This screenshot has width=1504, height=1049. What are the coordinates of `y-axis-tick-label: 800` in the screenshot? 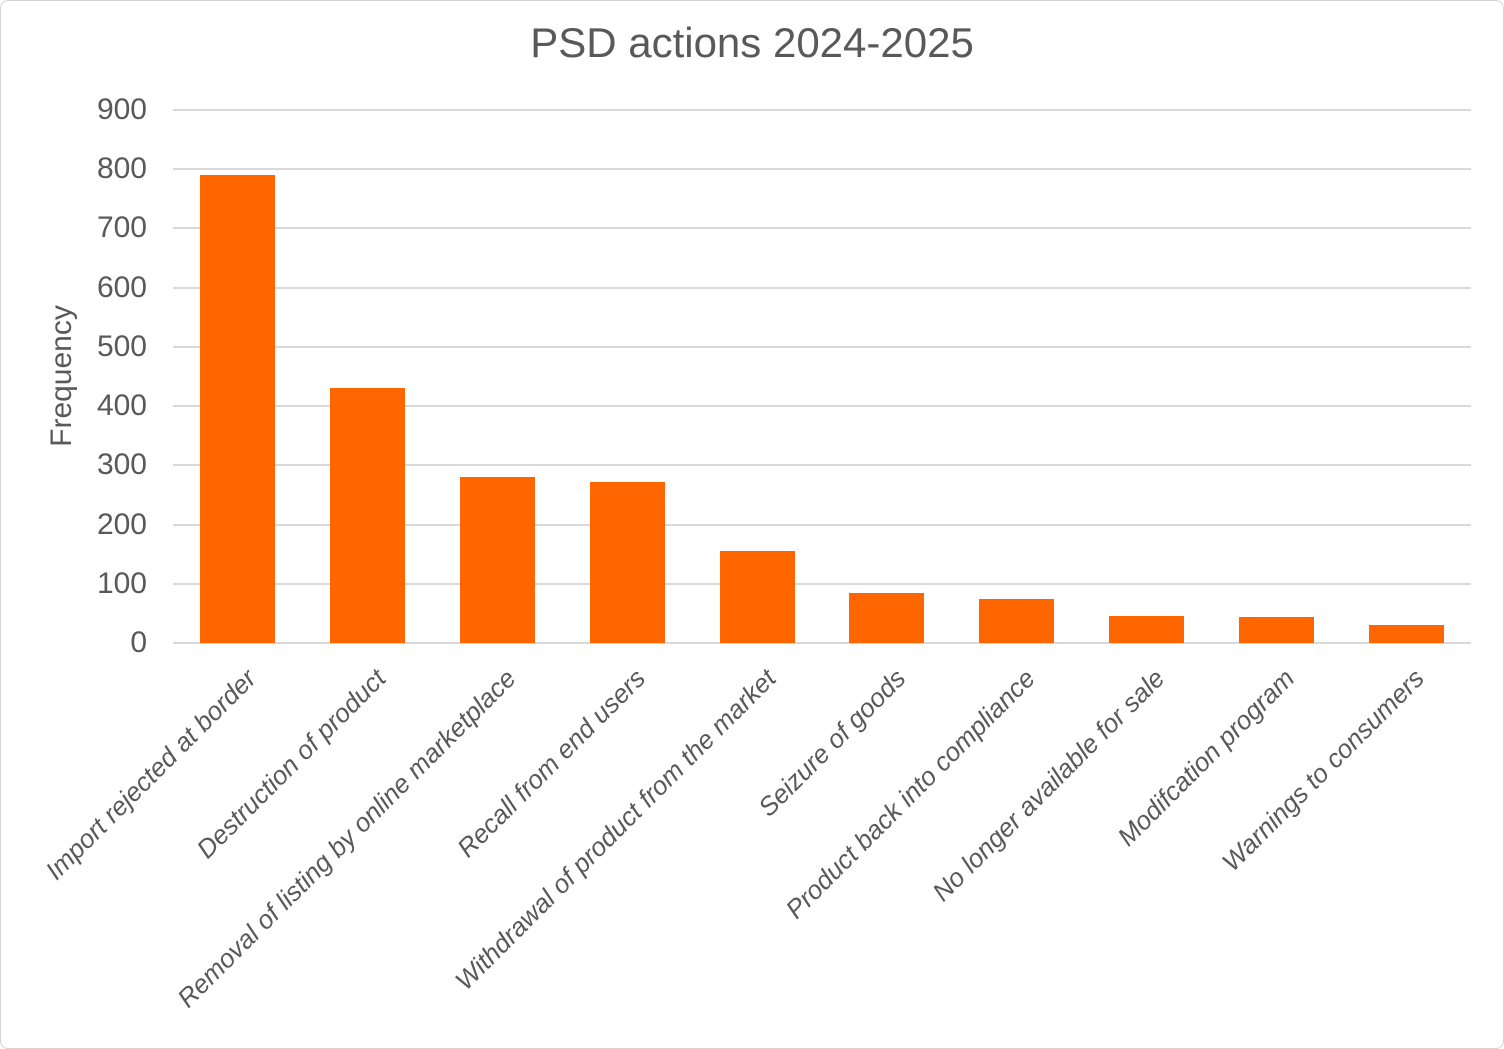 It's located at (121, 169).